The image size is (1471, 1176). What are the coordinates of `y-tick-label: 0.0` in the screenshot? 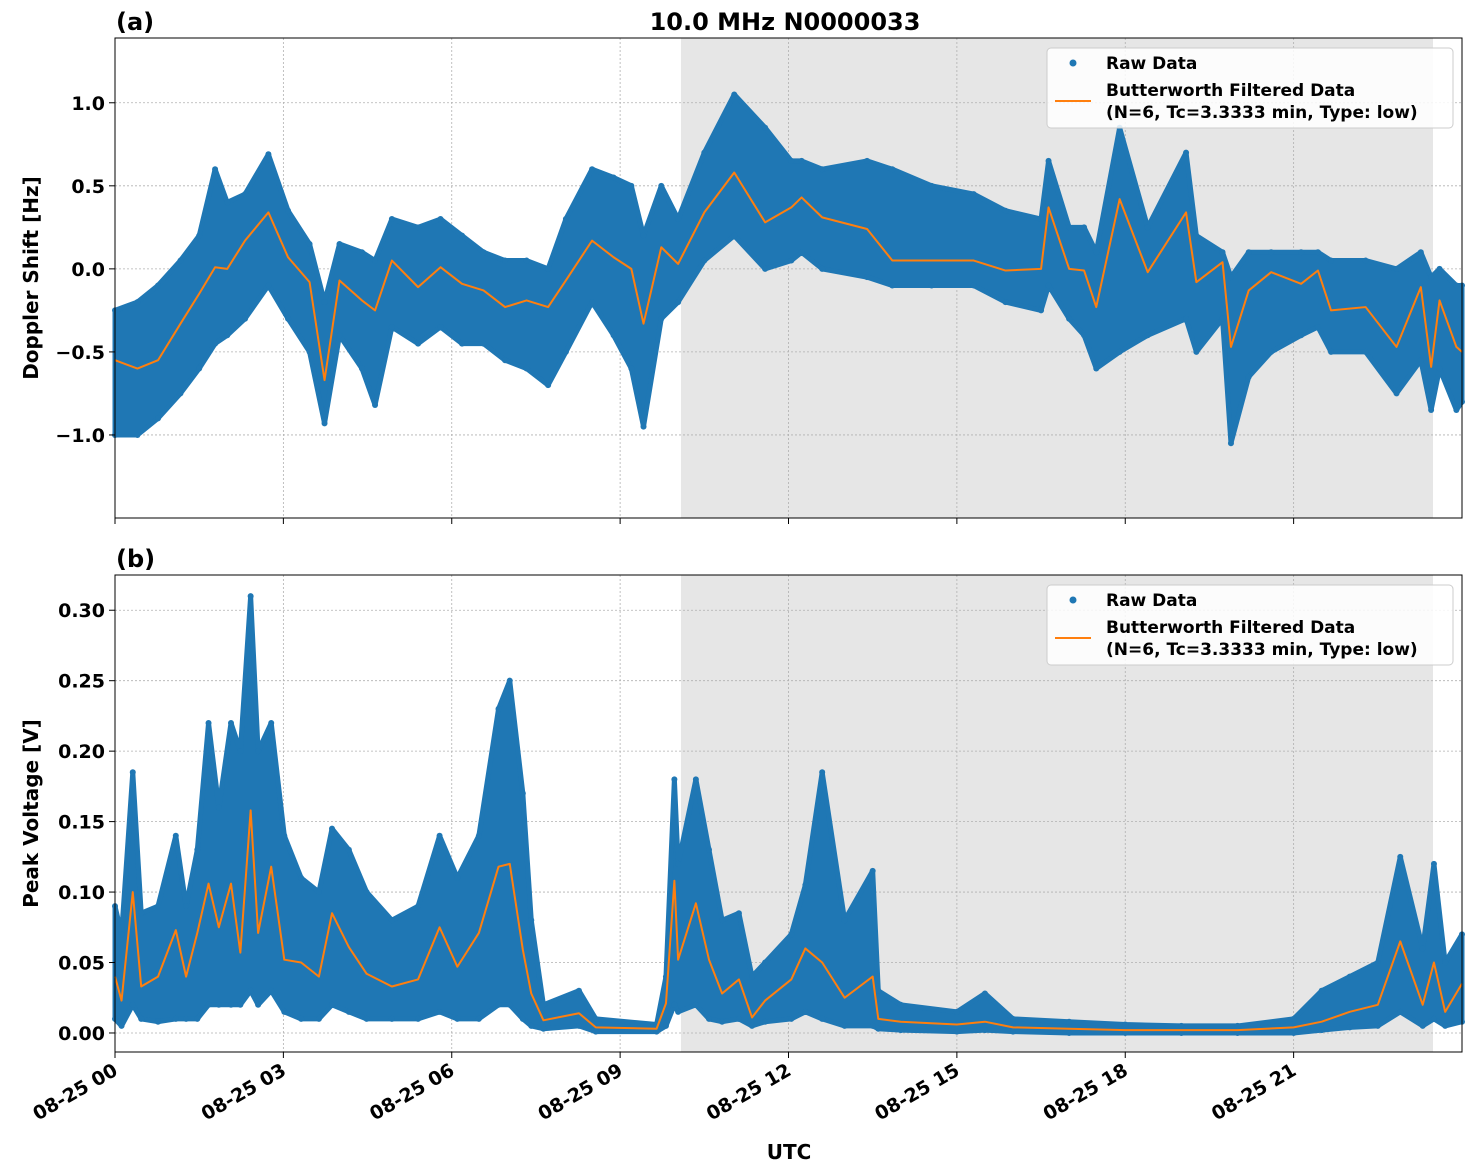 It's located at (88, 270).